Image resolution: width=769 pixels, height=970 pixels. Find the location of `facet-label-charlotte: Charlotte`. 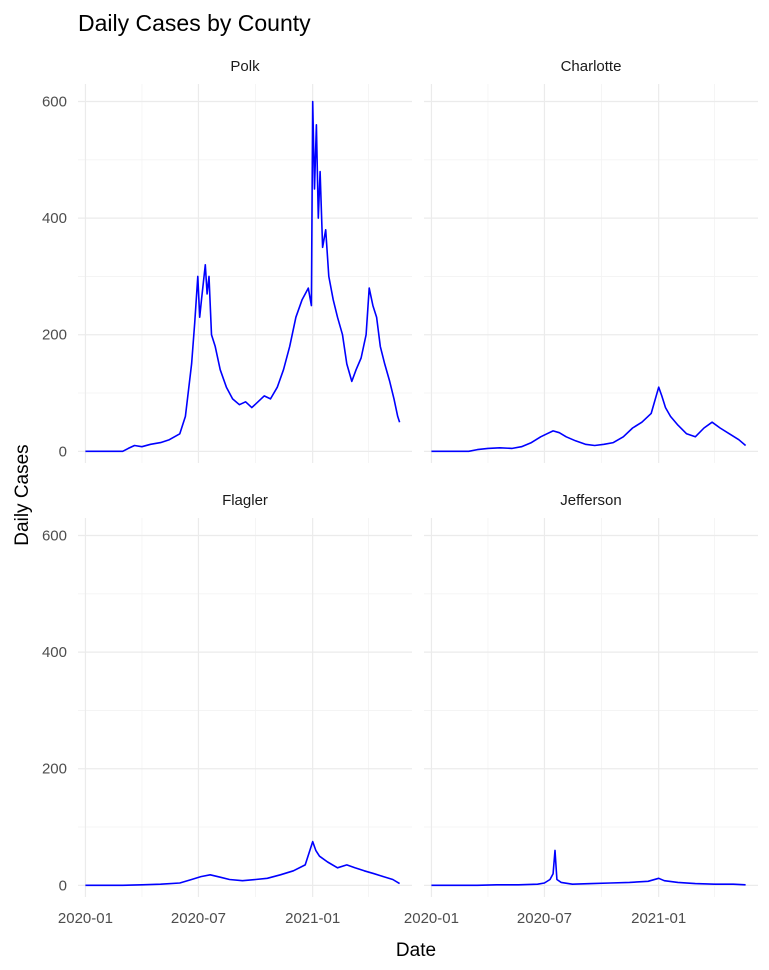

facet-label-charlotte: Charlotte is located at coordinates (591, 66).